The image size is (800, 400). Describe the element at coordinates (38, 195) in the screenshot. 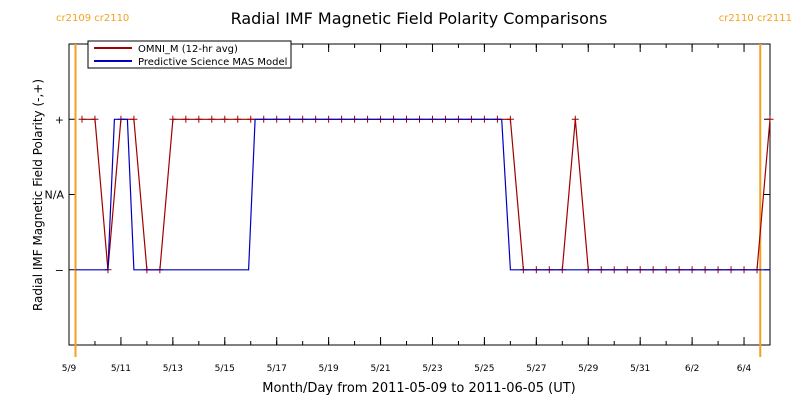

I see `y-axis-label: Radial IMF Magnetic Field Polarity (-,+)` at that location.